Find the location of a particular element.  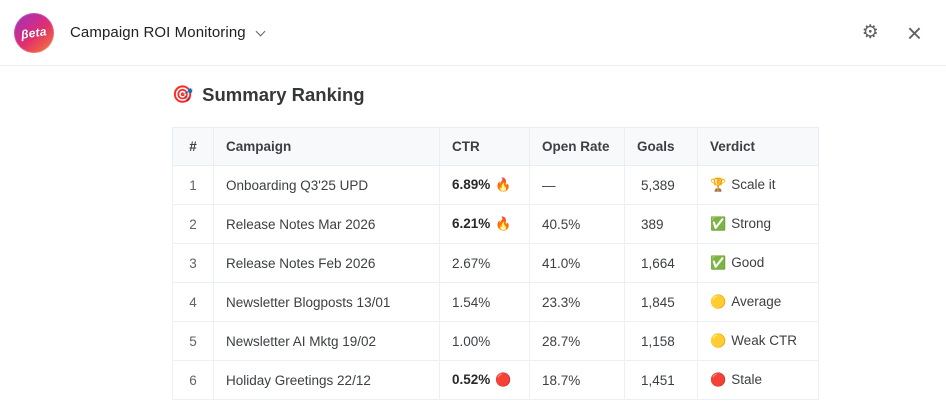

section-heading-label: Summary Ranking is located at coordinates (283, 94).